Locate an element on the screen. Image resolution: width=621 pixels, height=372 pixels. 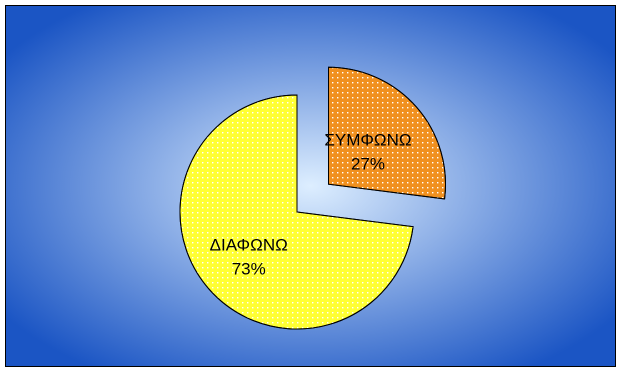
slice-2-name-label: ΔΙΑΦΩΝΩ is located at coordinates (249, 245).